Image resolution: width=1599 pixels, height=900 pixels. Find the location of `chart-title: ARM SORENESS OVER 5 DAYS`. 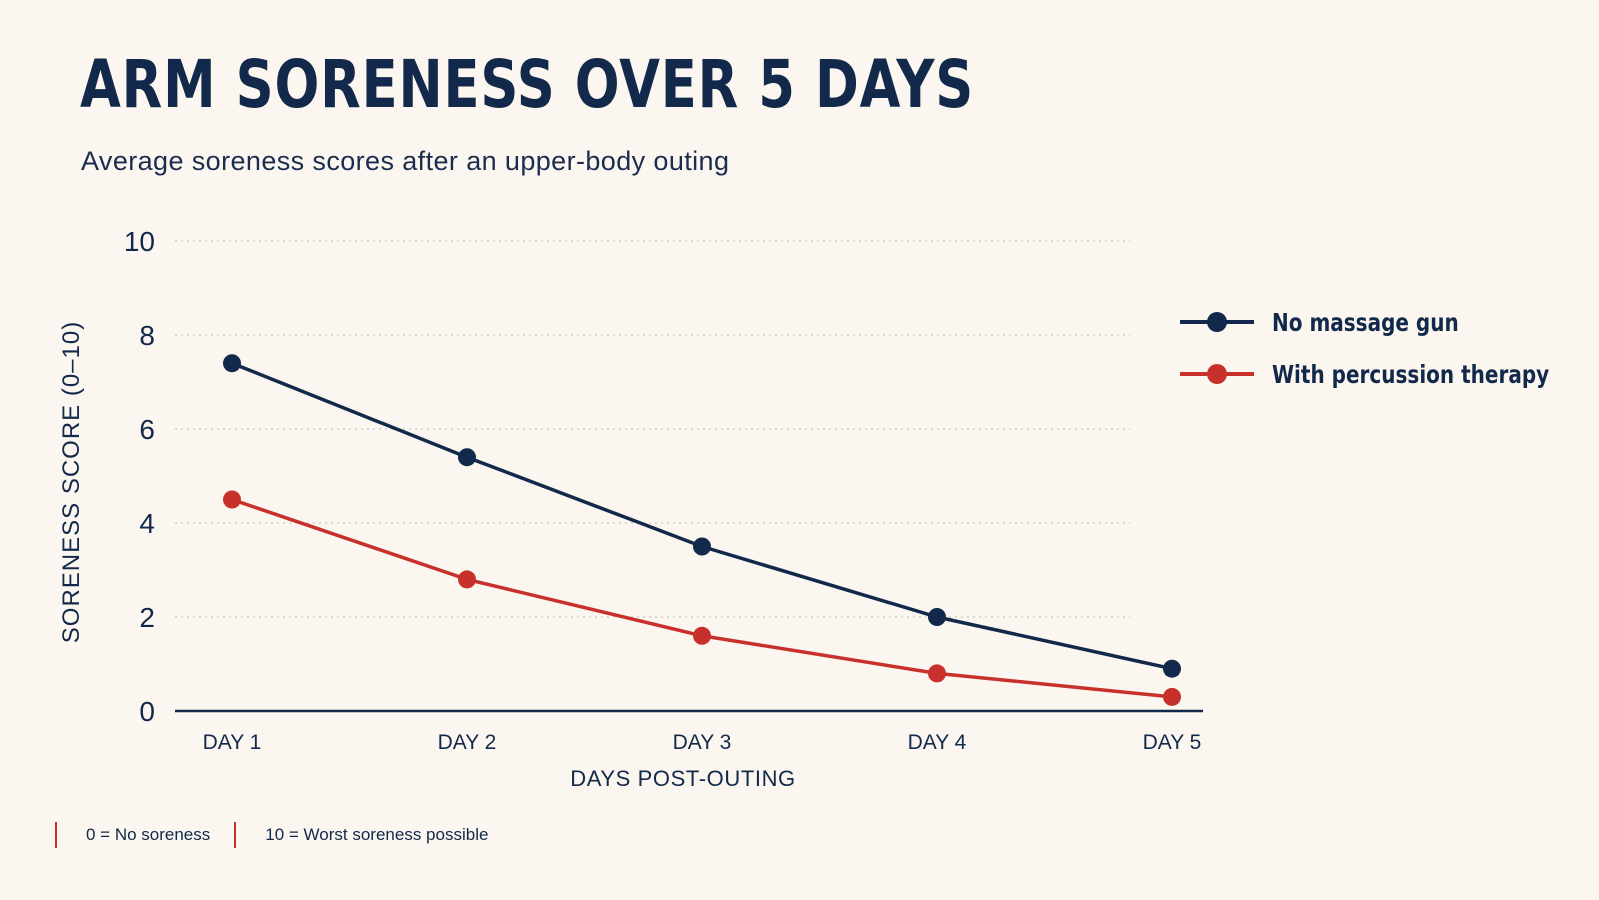

chart-title: ARM SORENESS OVER 5 DAYS is located at coordinates (527, 84).